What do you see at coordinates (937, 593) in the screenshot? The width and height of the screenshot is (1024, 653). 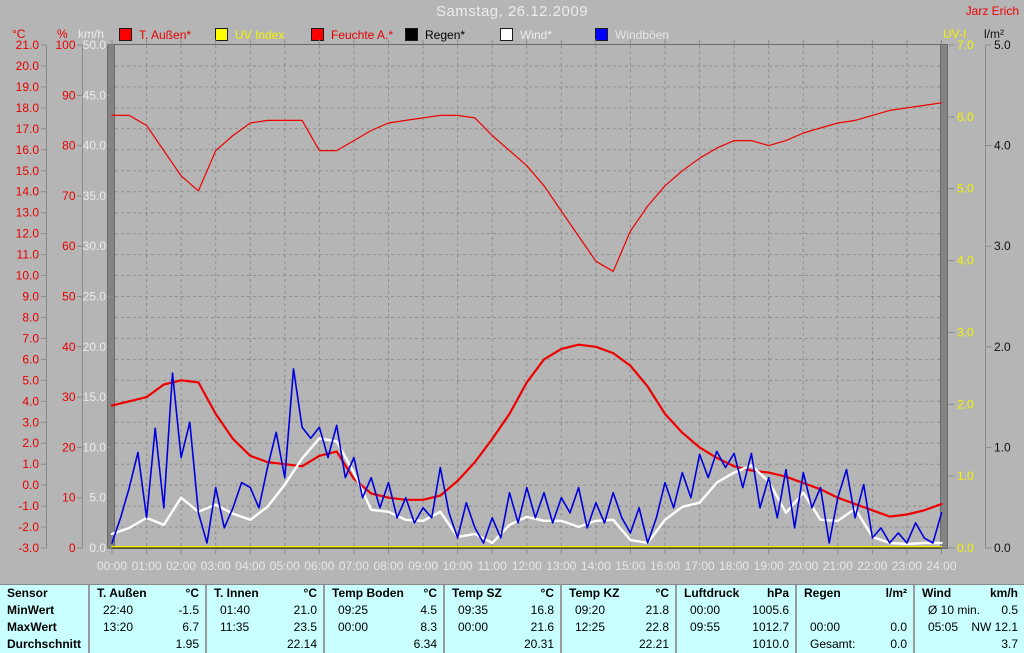 I see `sensor-name: Wind` at bounding box center [937, 593].